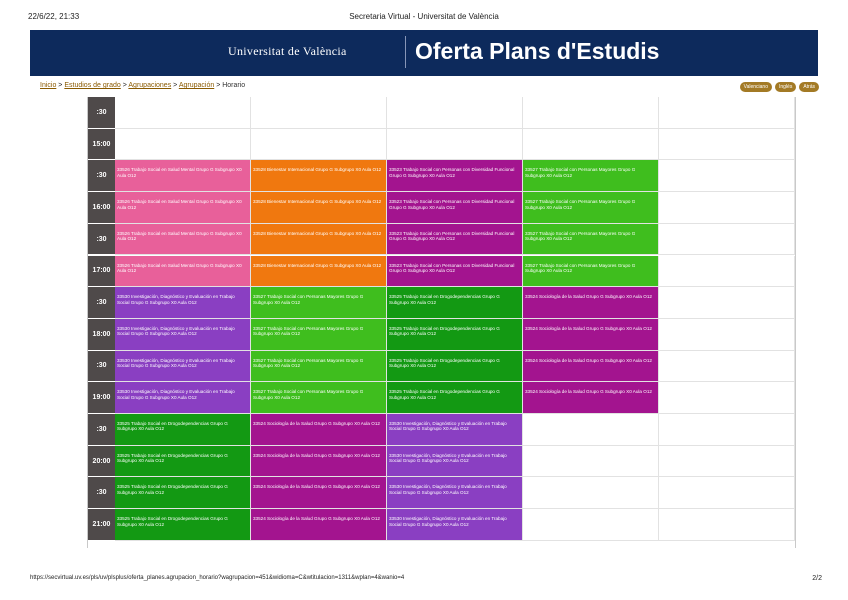 Image resolution: width=848 pixels, height=600 pixels. What do you see at coordinates (101, 208) in the screenshot?
I see `time-label: 16:00` at bounding box center [101, 208].